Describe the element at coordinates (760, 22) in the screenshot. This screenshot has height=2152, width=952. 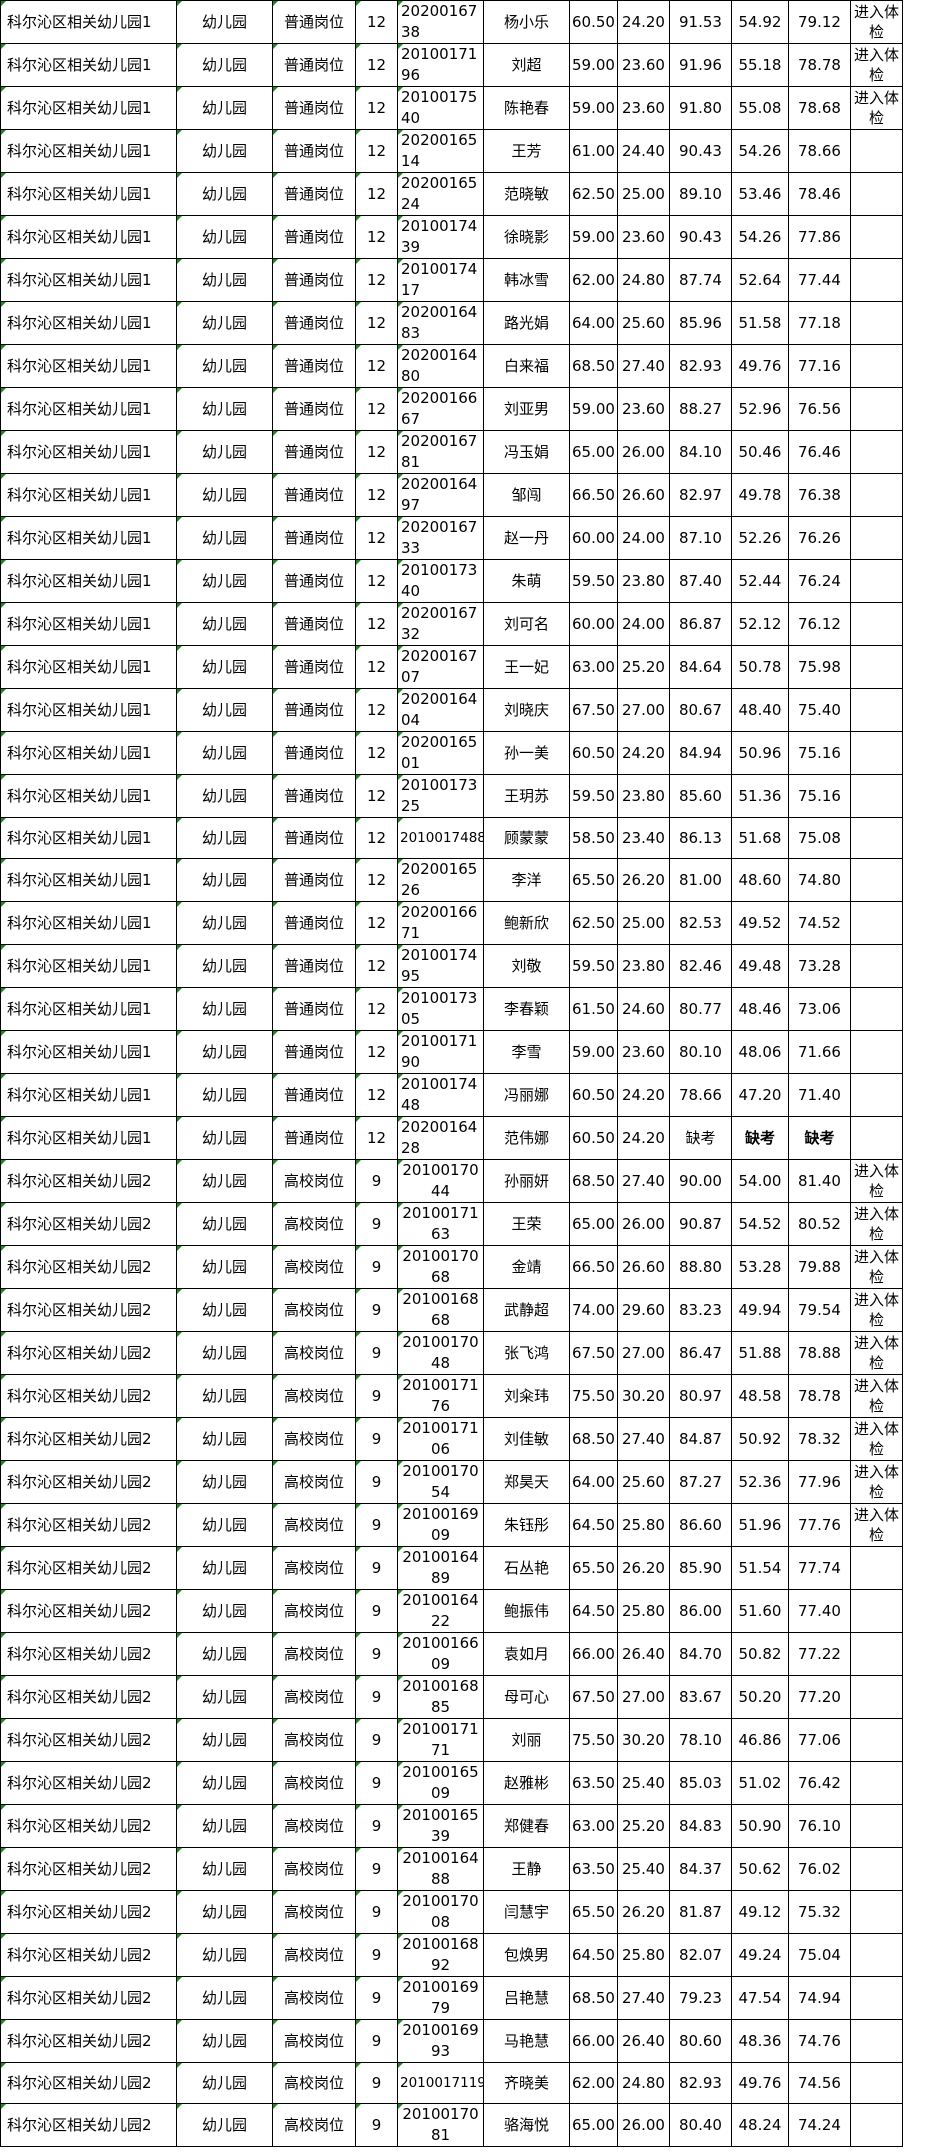
I see `interview-weighted-cell: 54.92` at that location.